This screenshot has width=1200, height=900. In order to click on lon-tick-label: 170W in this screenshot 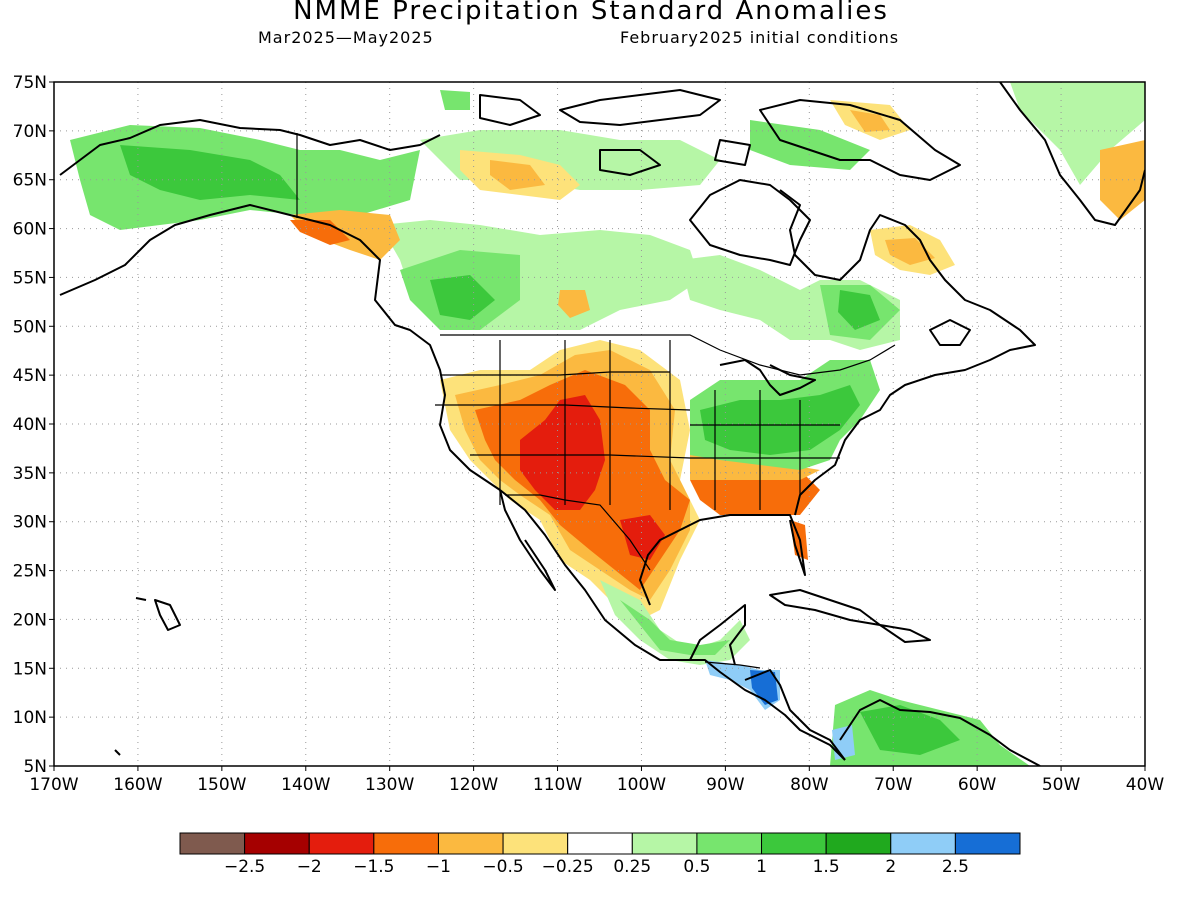, I will do `click(53, 785)`.